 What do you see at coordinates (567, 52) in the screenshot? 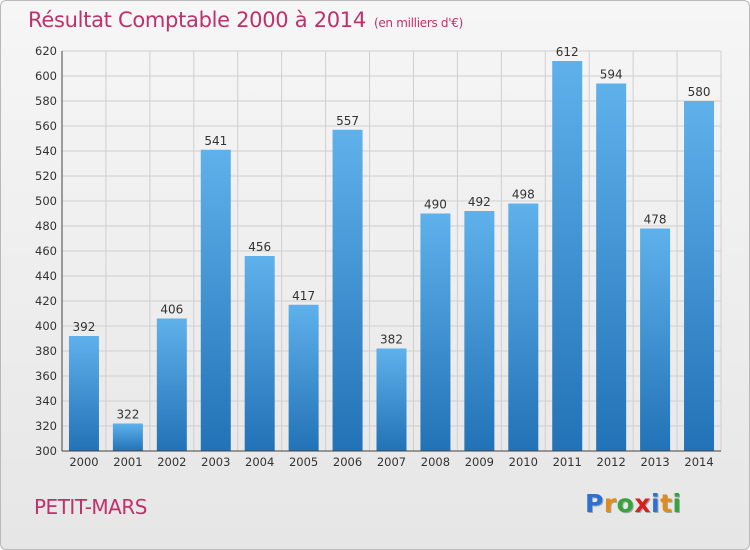
I see `bar-value-label: 612` at bounding box center [567, 52].